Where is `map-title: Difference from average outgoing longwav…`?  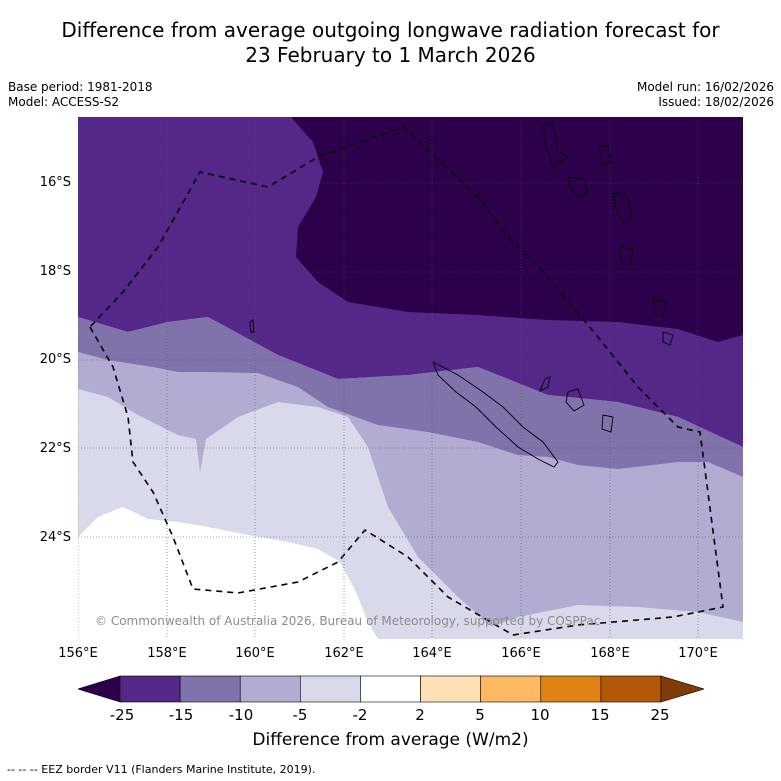
map-title: Difference from average outgoing longwav… is located at coordinates (390, 43).